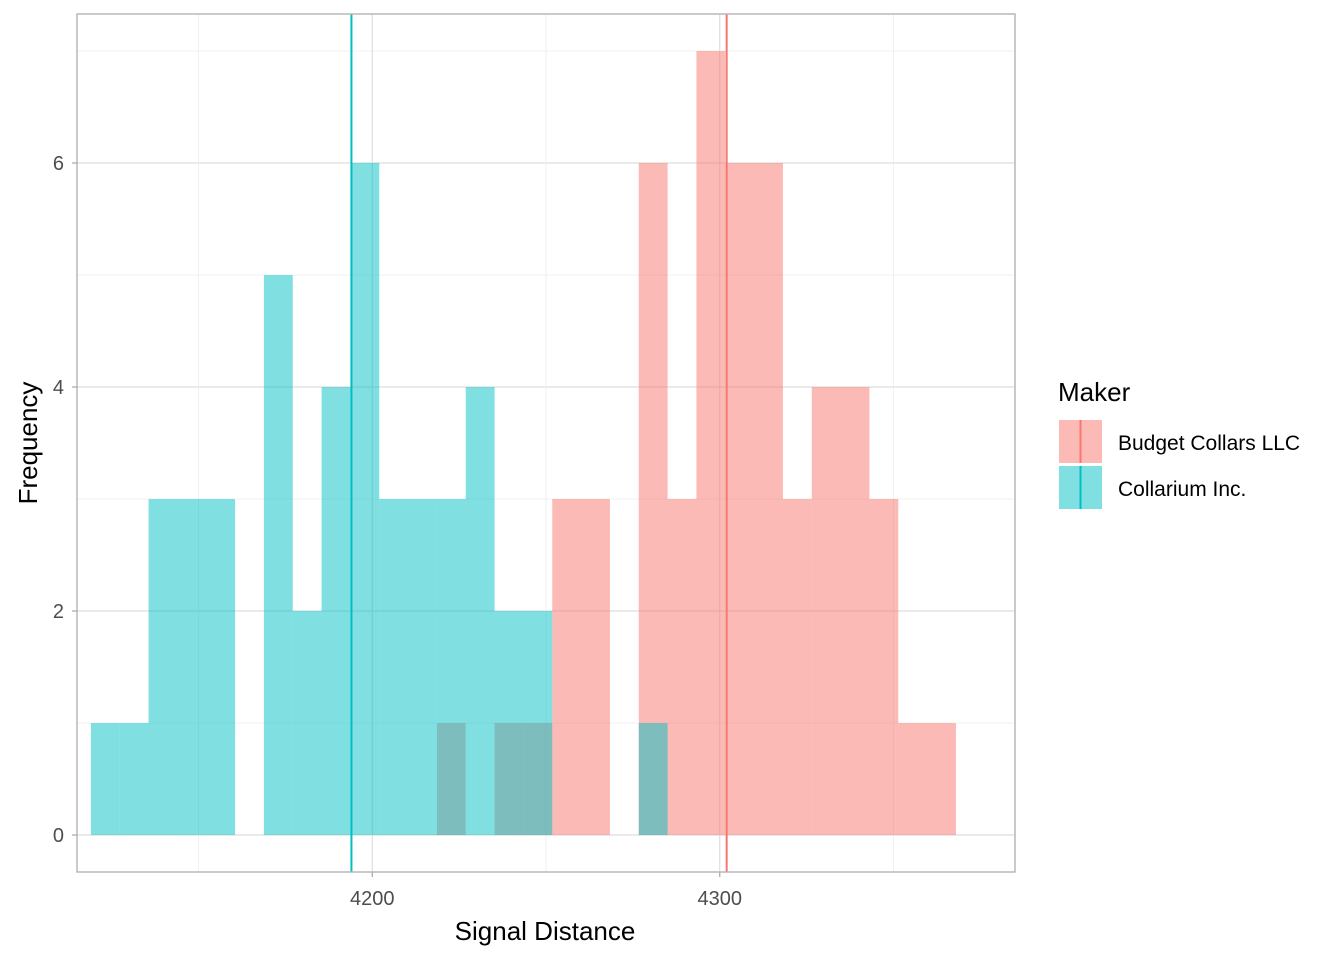 This screenshot has height=960, width=1344. What do you see at coordinates (719, 899) in the screenshot?
I see `x-tick-label: 4300` at bounding box center [719, 899].